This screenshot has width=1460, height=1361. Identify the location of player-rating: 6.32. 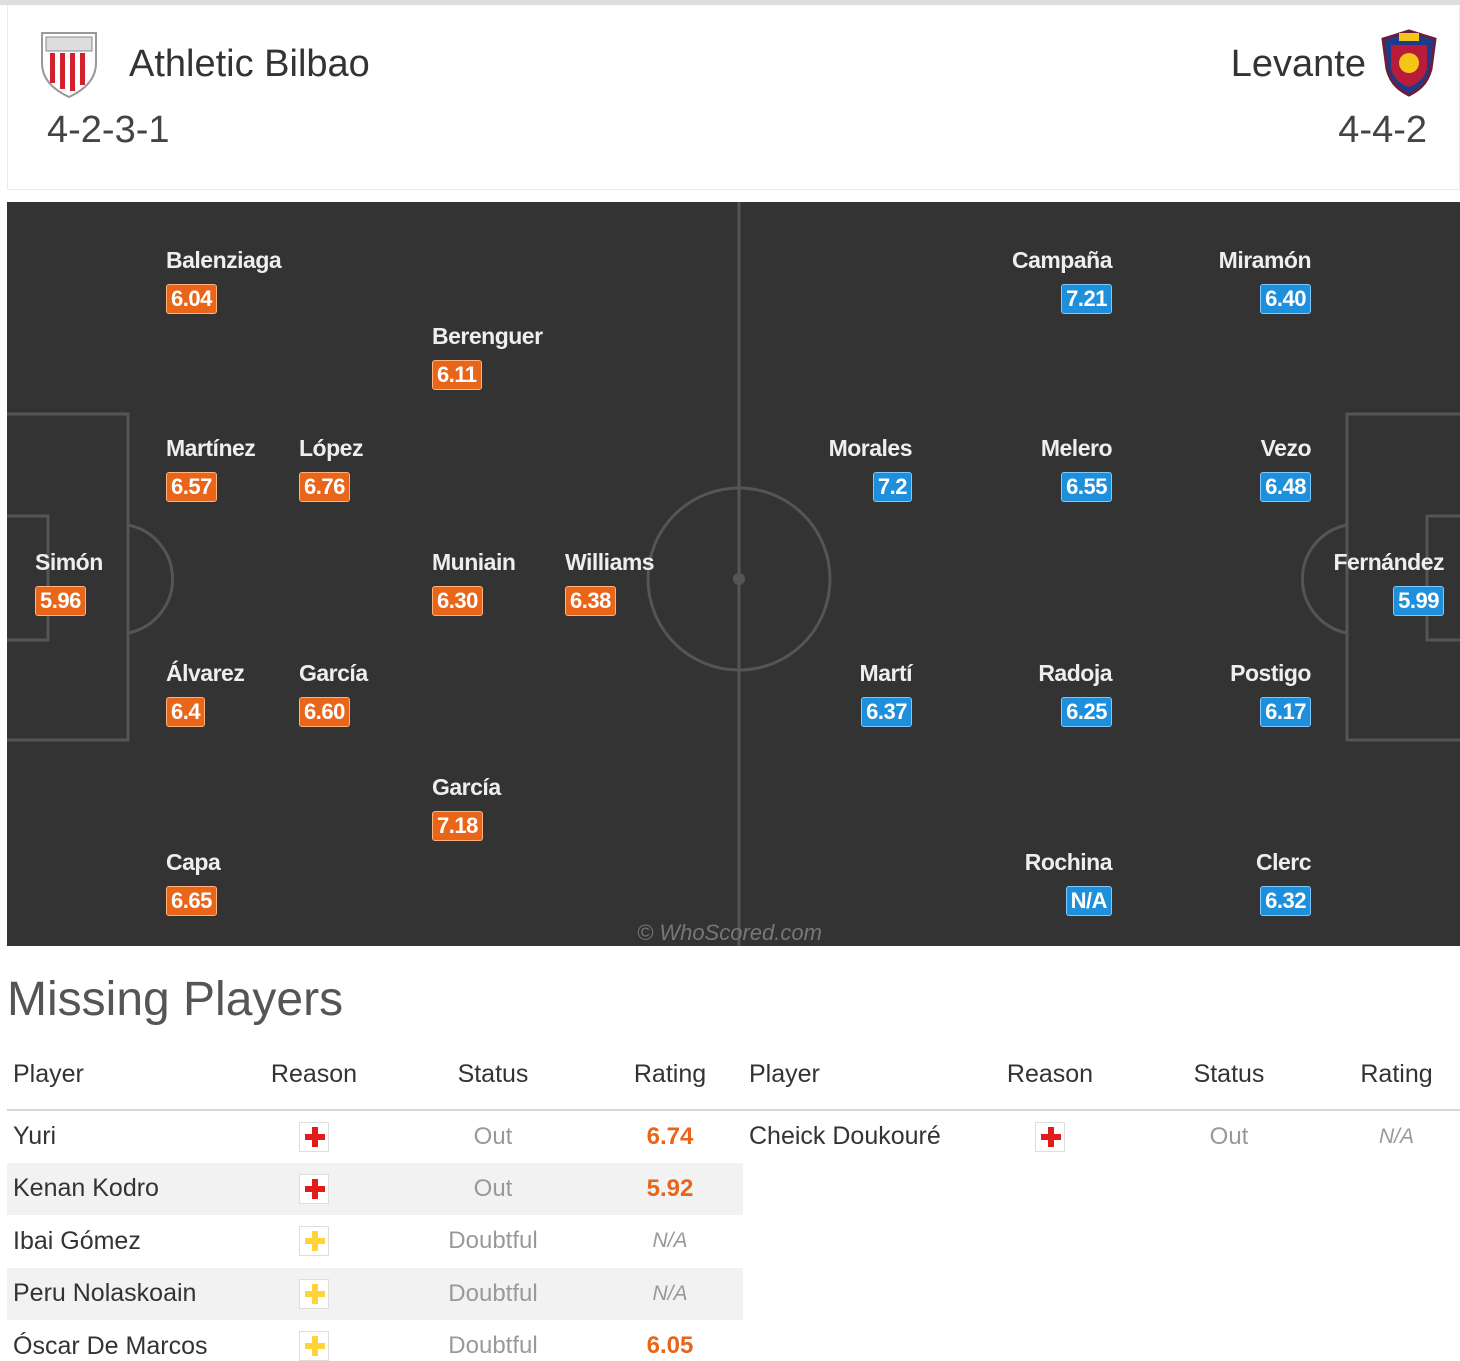
(1285, 901).